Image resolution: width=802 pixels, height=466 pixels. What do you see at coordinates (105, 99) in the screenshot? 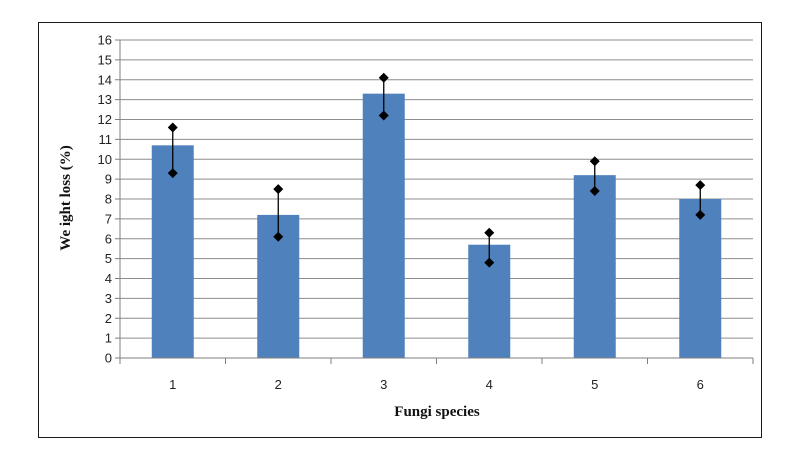
I see `y-tick-label: 13` at bounding box center [105, 99].